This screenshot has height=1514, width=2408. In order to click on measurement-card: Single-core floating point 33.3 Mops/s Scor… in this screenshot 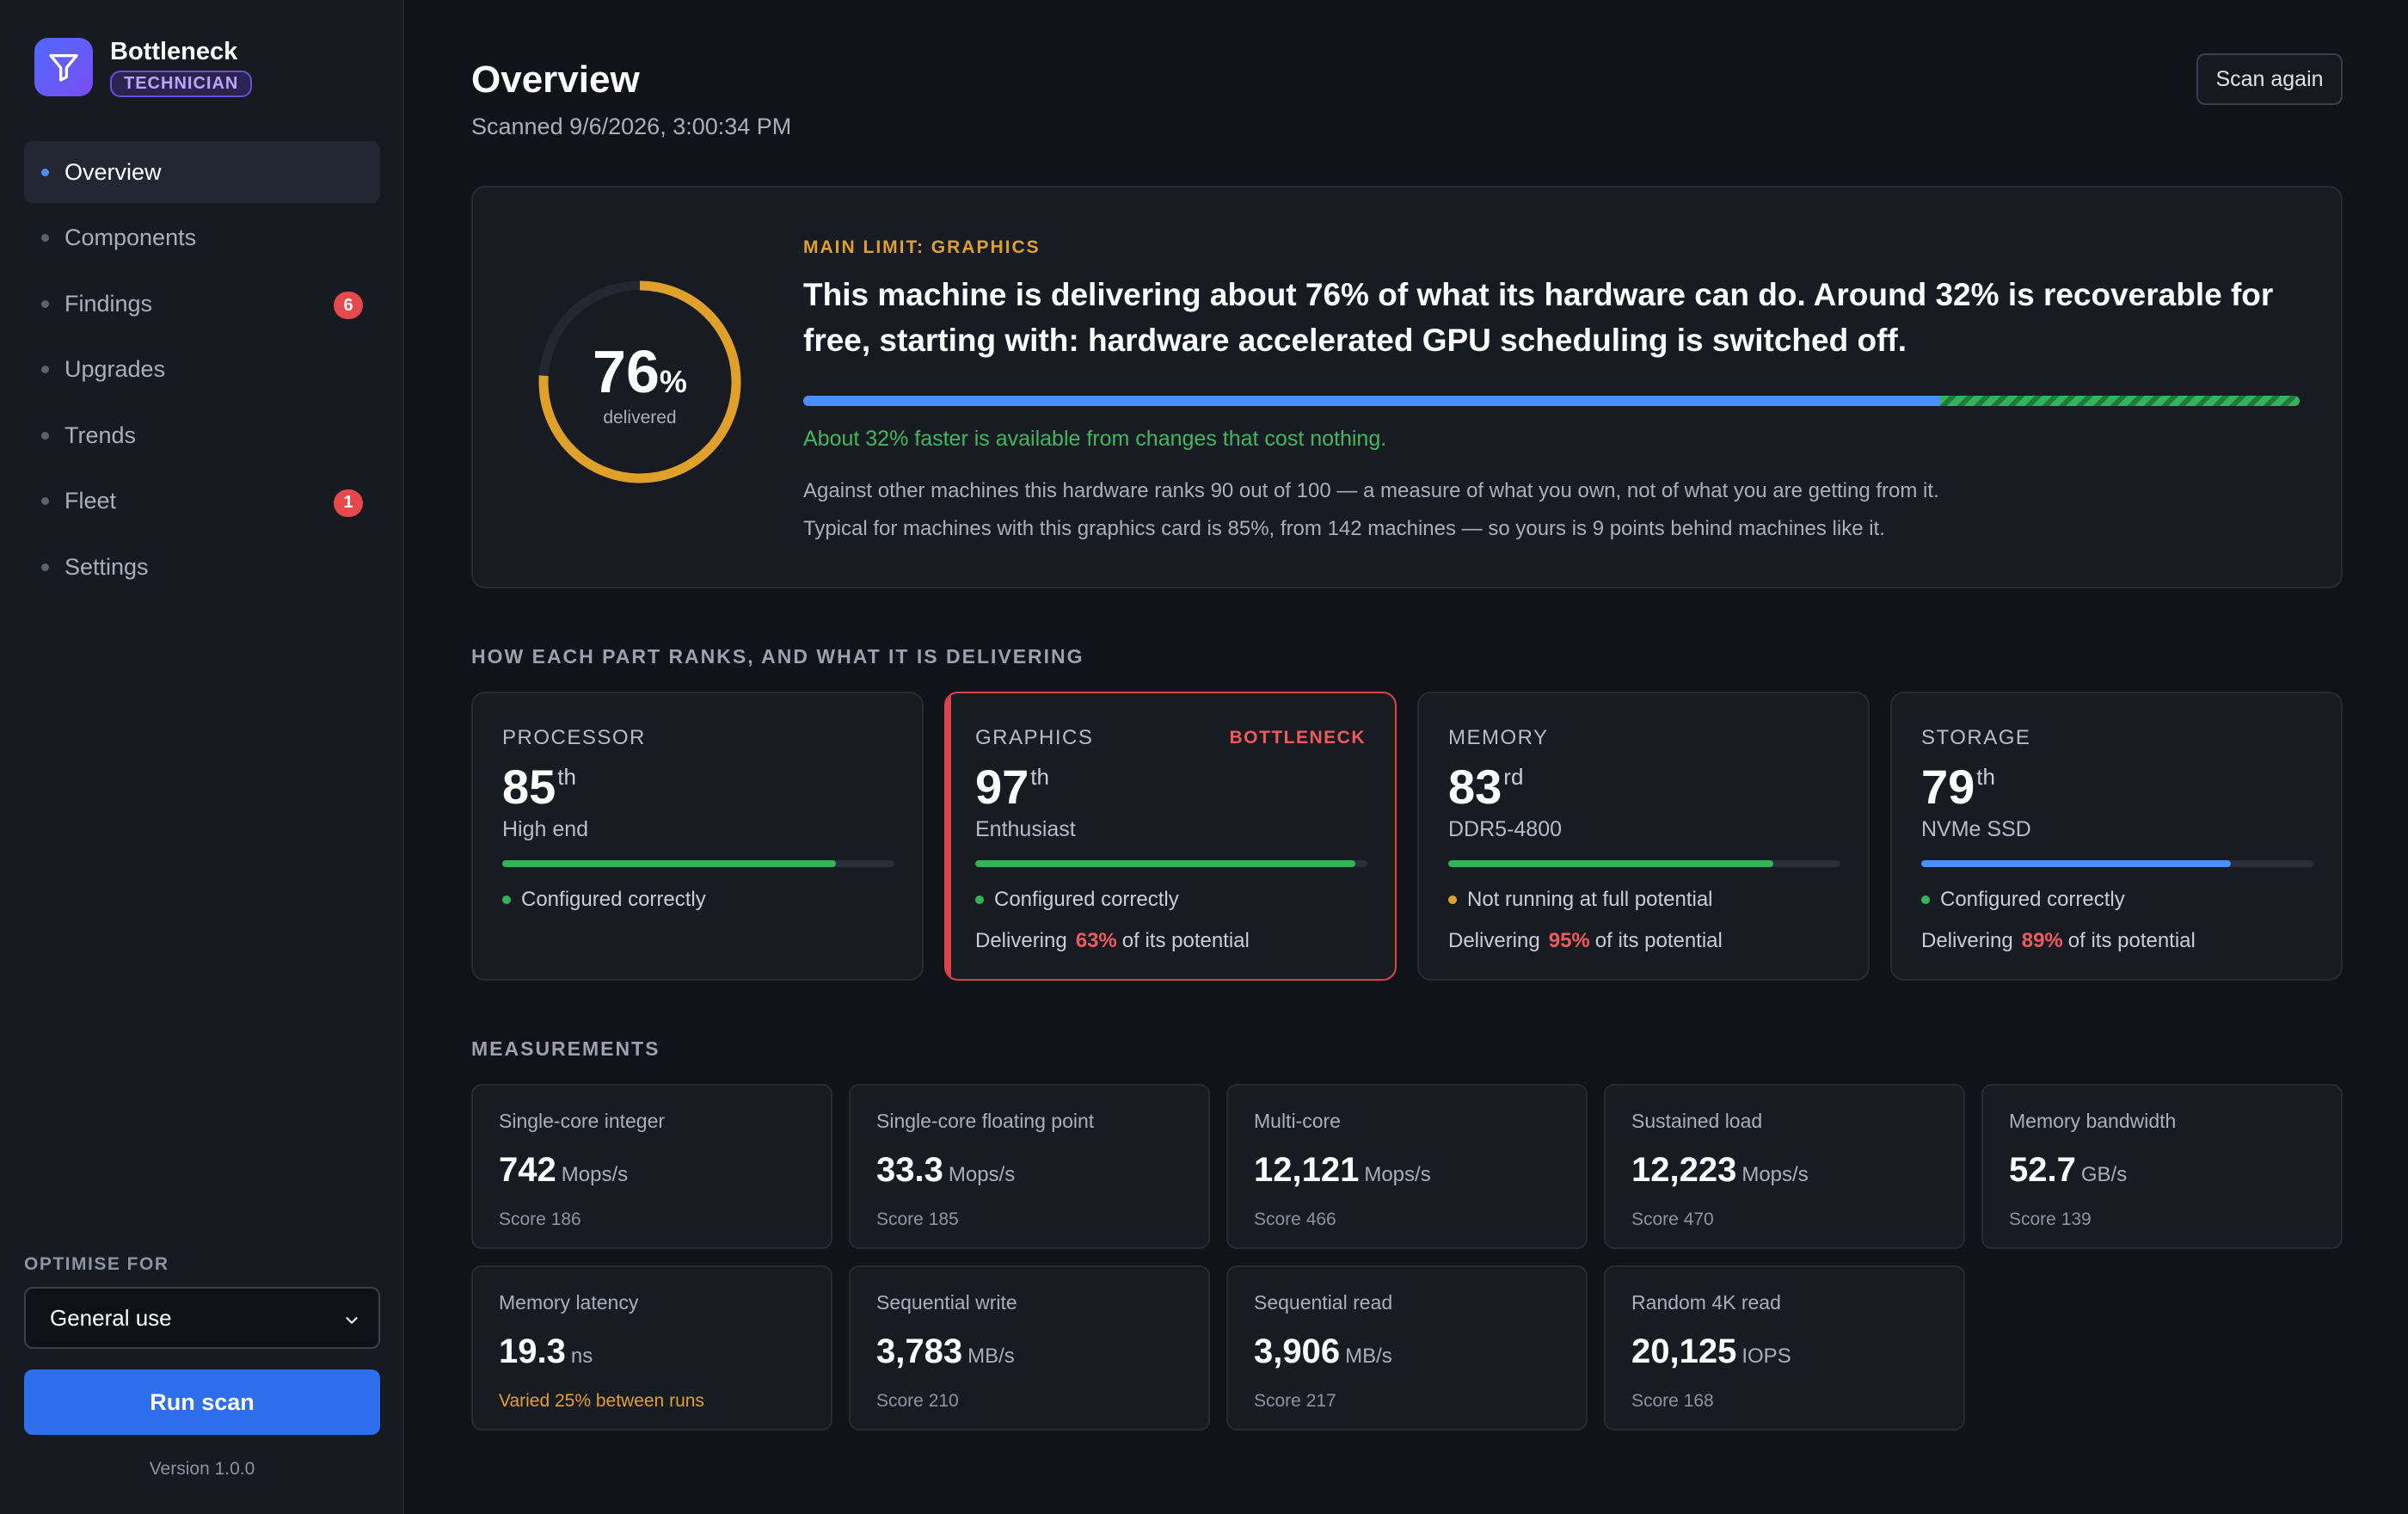, I will do `click(1029, 1166)`.